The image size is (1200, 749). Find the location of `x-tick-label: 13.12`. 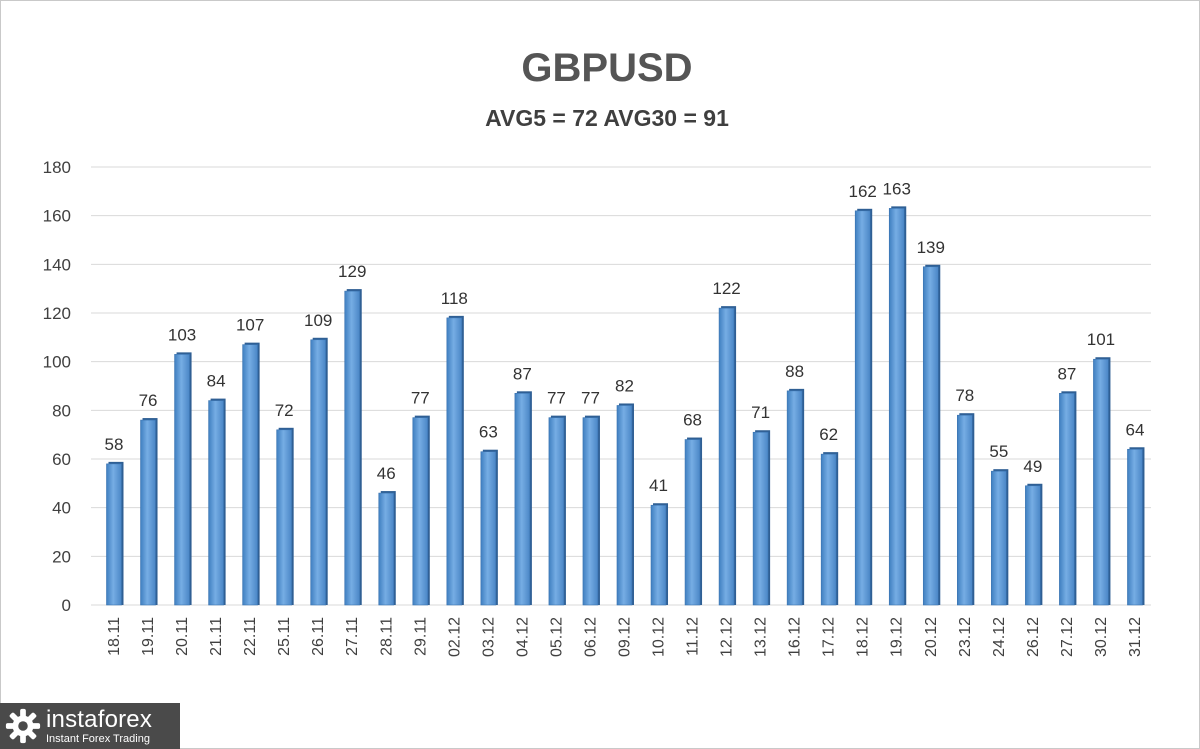

x-tick-label: 13.12 is located at coordinates (761, 637).